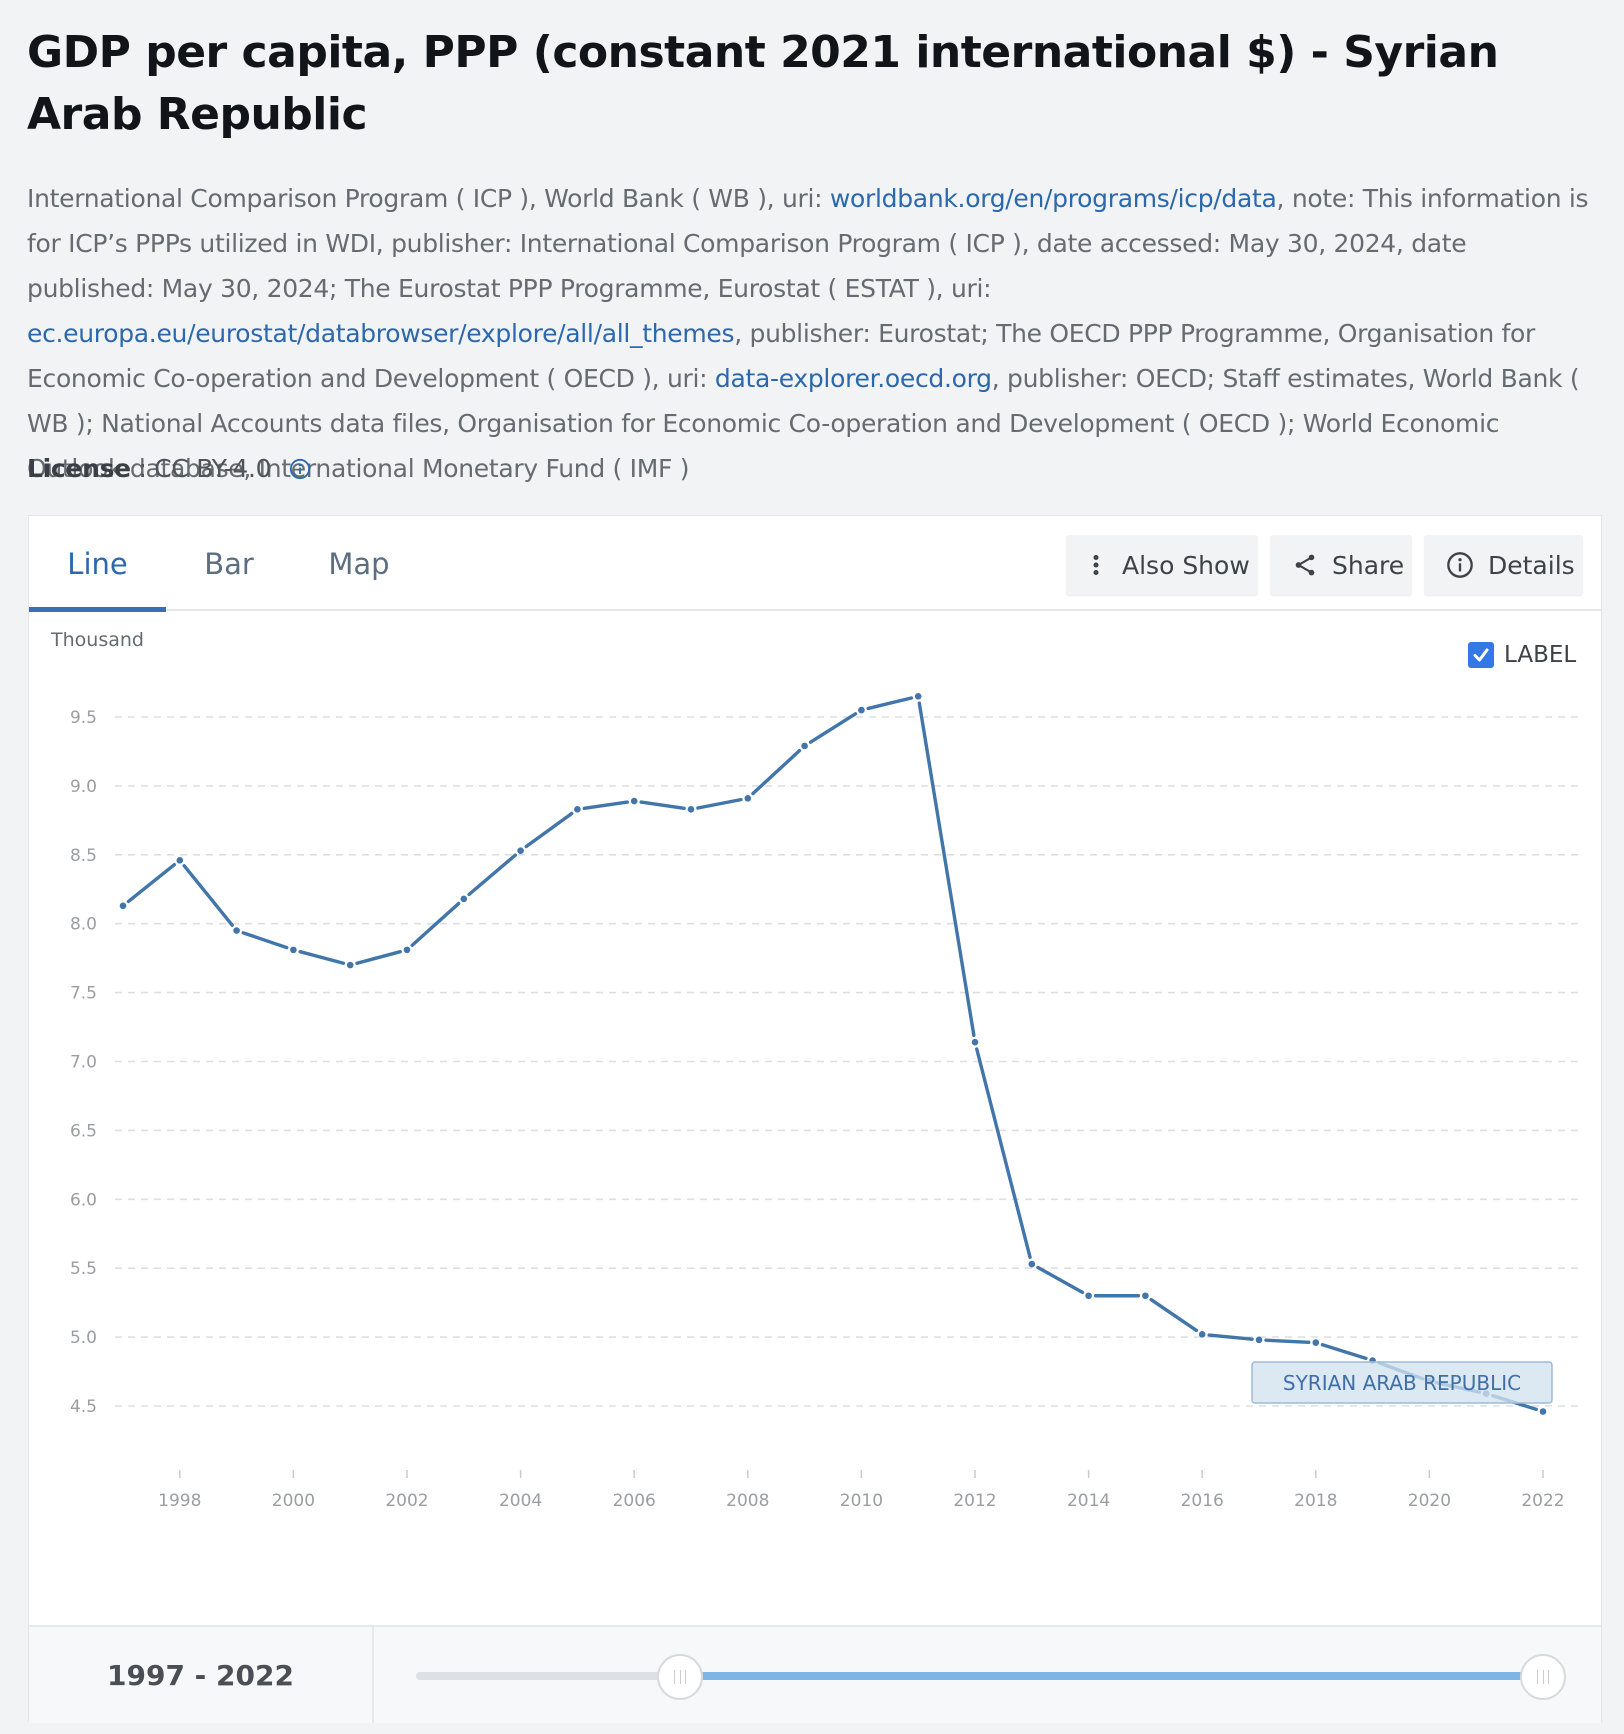  I want to click on x-tick-label: 2020, so click(1429, 1501).